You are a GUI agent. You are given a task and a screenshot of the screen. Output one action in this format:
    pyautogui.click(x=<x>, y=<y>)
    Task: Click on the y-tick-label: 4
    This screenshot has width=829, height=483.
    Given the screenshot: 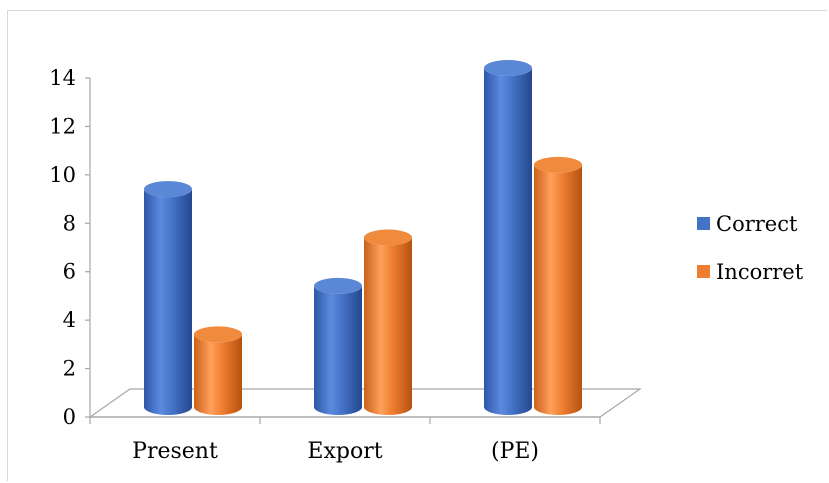 What is the action you would take?
    pyautogui.click(x=69, y=320)
    